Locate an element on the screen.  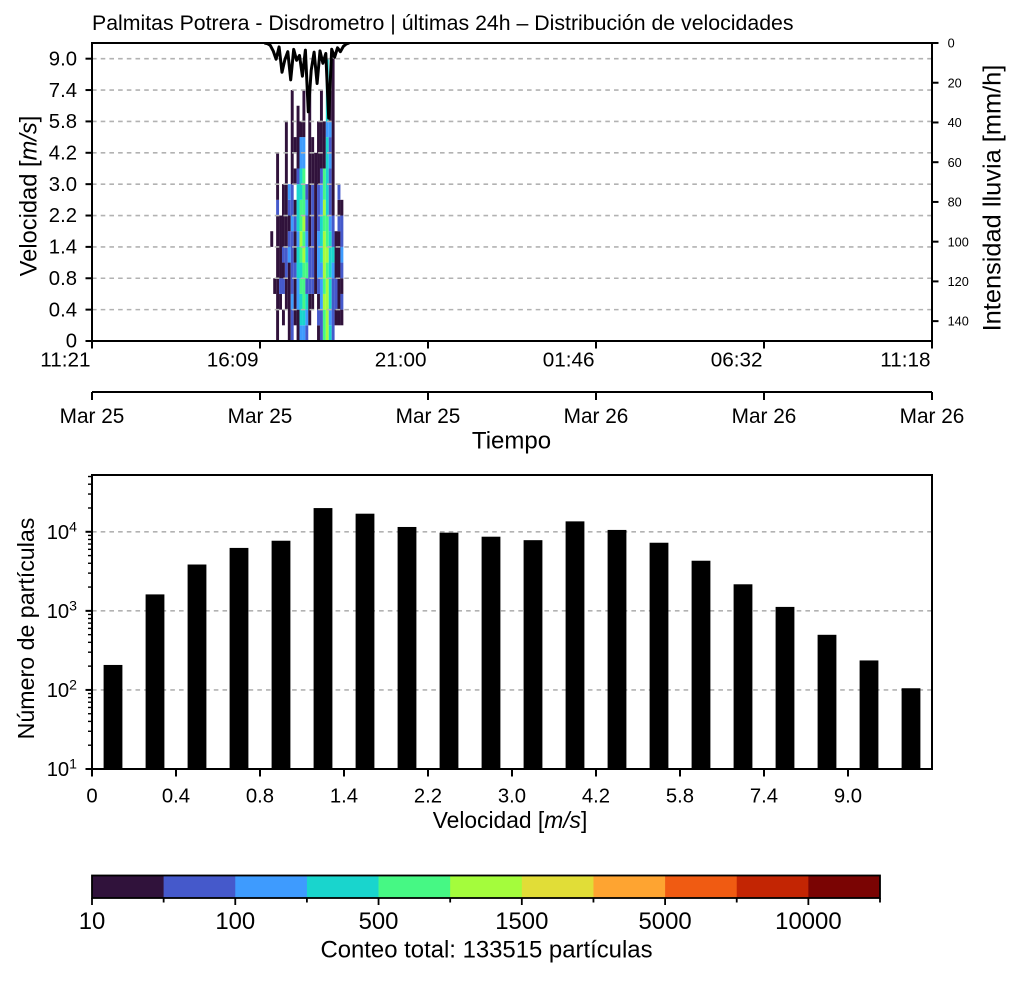
svg-text: 20 is located at coordinates (955, 83).